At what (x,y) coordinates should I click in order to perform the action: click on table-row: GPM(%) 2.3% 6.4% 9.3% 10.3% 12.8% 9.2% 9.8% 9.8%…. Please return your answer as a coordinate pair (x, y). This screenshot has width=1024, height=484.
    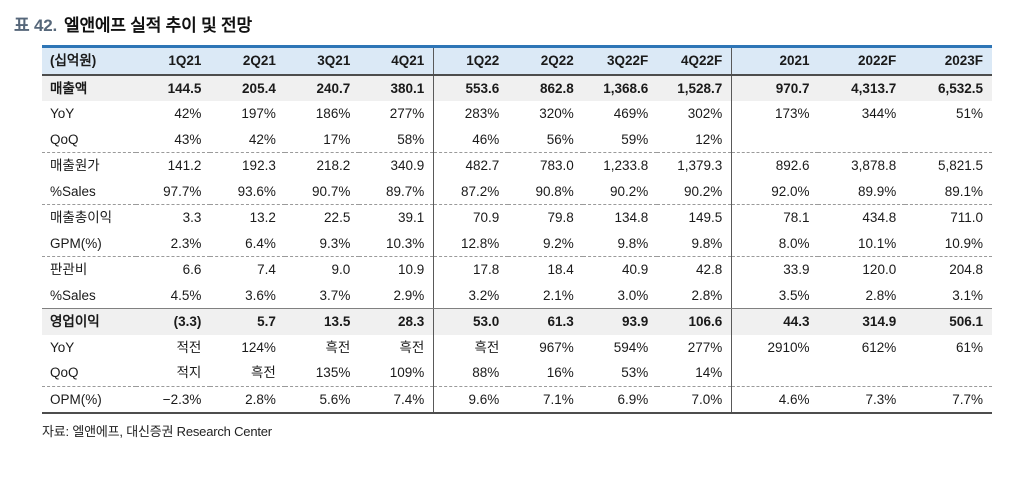
    Looking at the image, I should click on (517, 243).